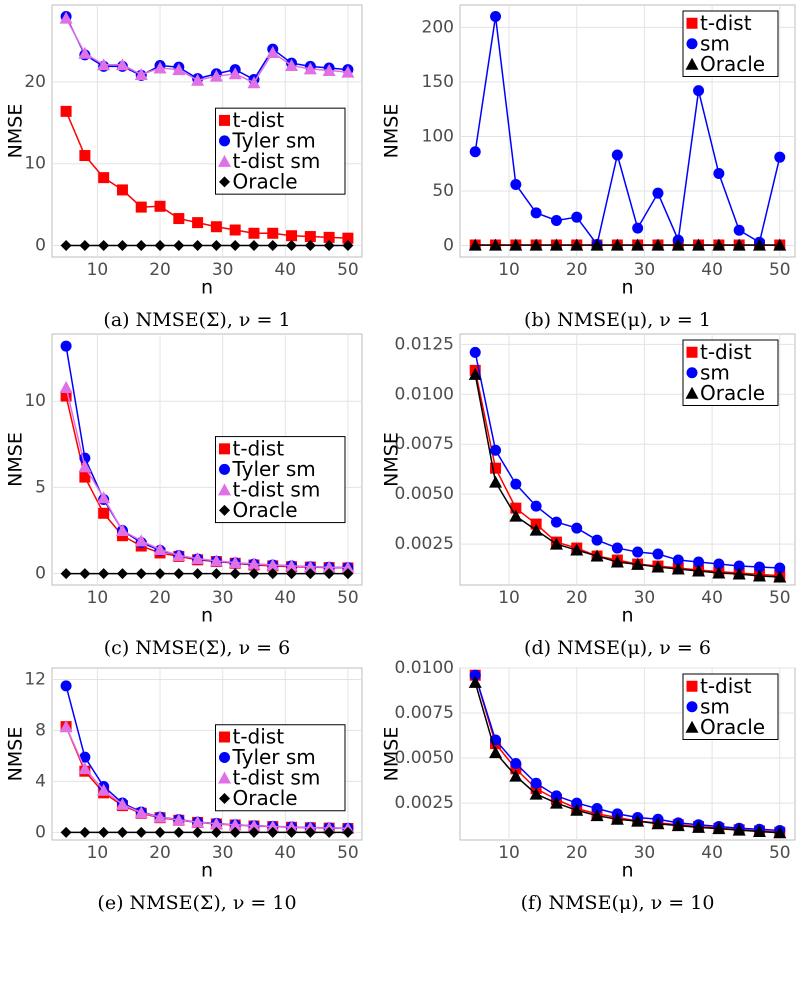 This screenshot has height=1005, width=804. I want to click on caption: (b) NMSE(μ), ν = 1, so click(617, 320).